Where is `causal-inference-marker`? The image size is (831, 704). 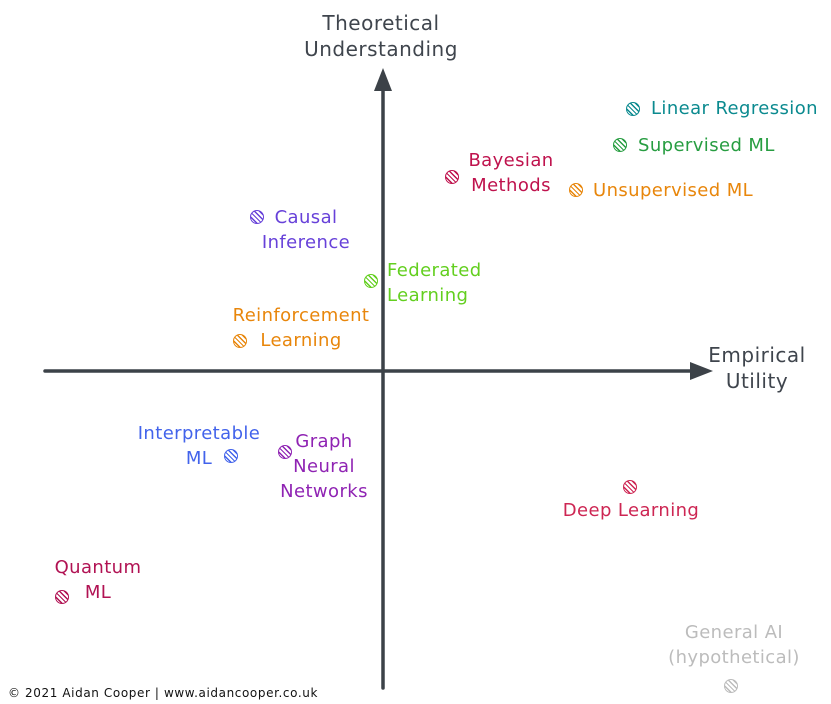 causal-inference-marker is located at coordinates (257, 217).